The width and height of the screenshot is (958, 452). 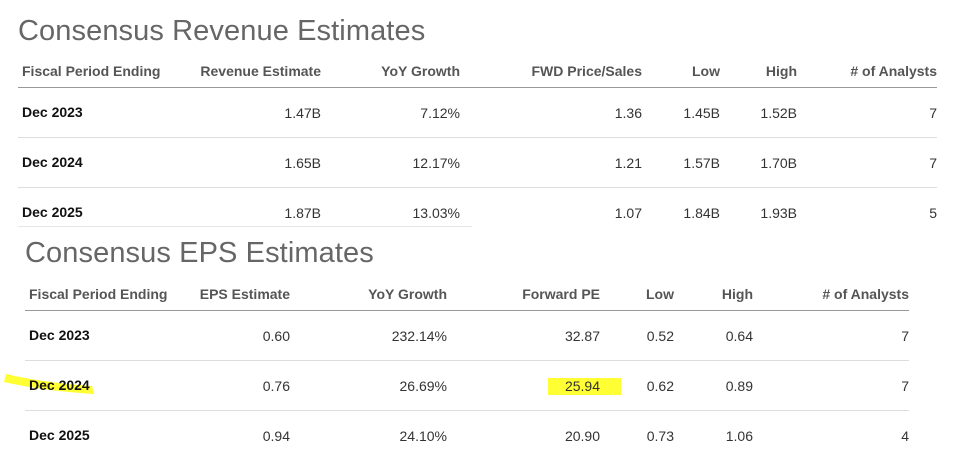 I want to click on highlighter-mark-period, so click(x=49, y=384).